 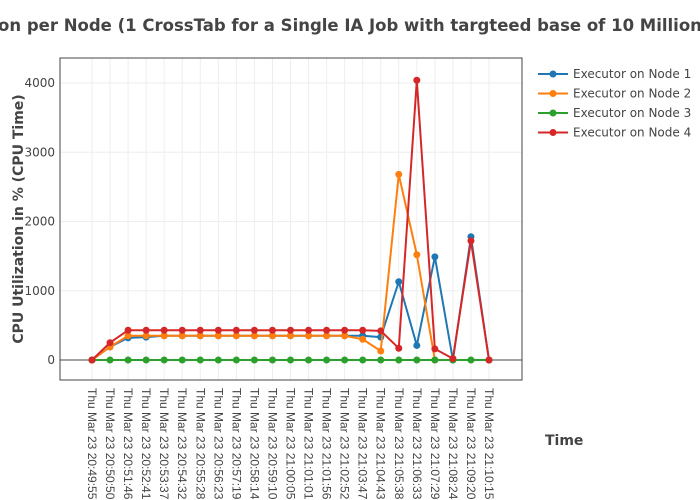 What do you see at coordinates (345, 444) in the screenshot?
I see `x-tick-label: Thu Mar 23 21:02:52` at bounding box center [345, 444].